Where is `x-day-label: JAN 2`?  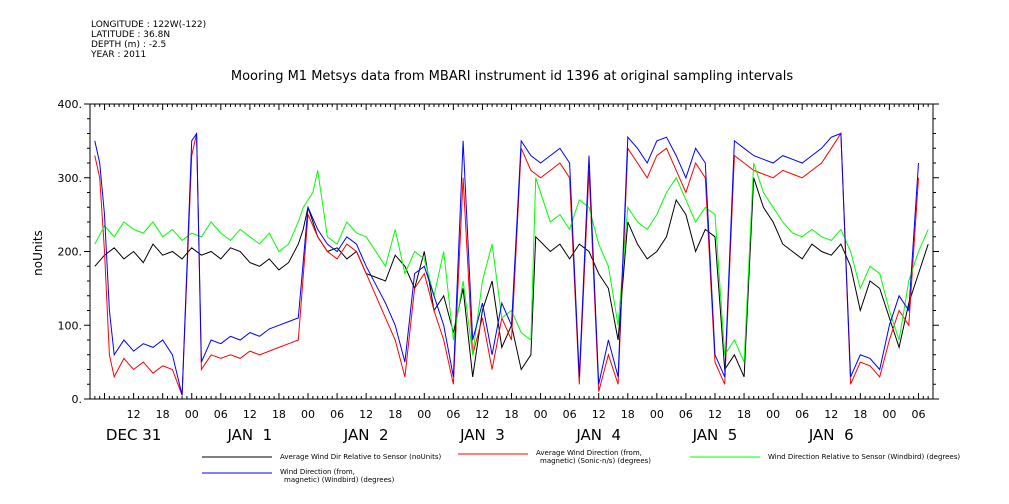
x-day-label: JAN 2 is located at coordinates (366, 435).